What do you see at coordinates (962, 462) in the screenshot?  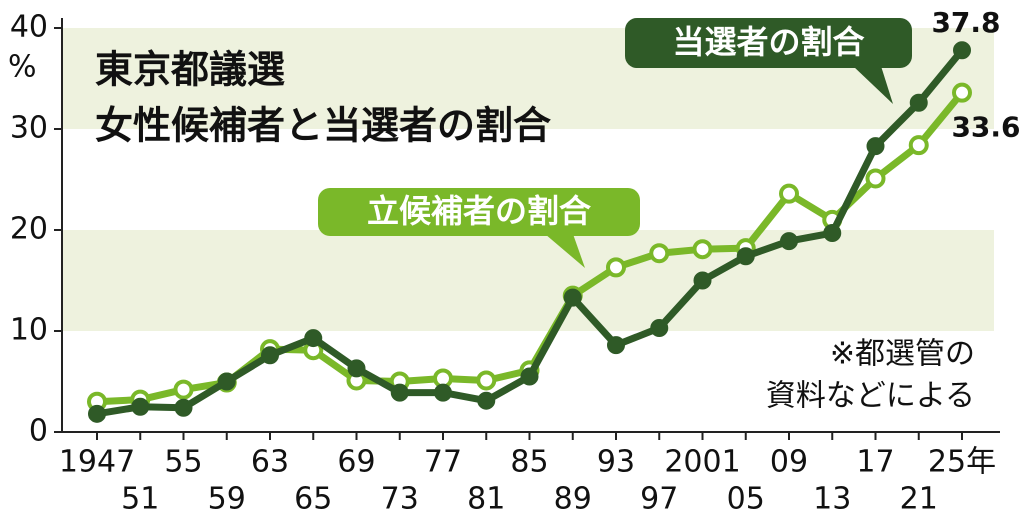 I see `x-tick-label: 25年` at bounding box center [962, 462].